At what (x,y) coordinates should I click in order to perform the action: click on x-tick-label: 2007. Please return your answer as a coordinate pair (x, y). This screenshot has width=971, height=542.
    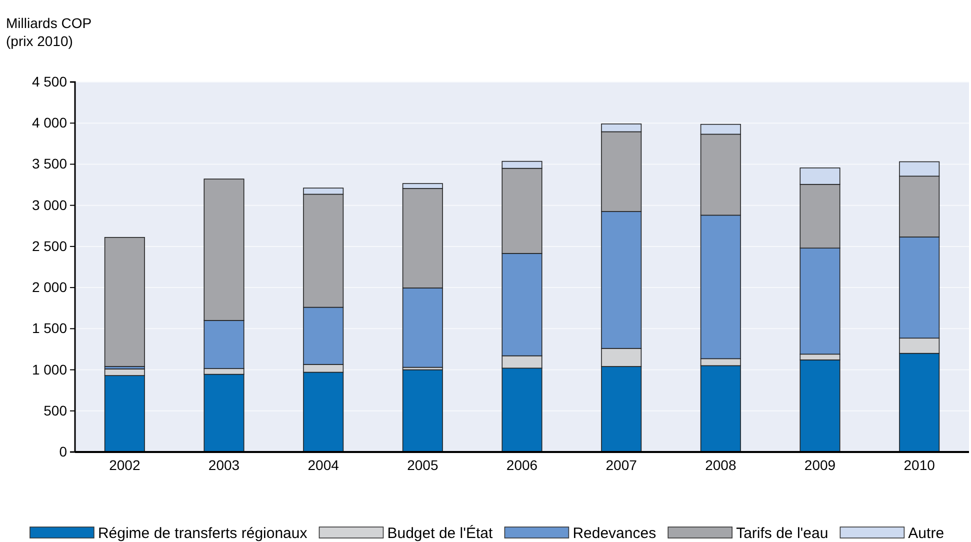
    Looking at the image, I should click on (622, 464).